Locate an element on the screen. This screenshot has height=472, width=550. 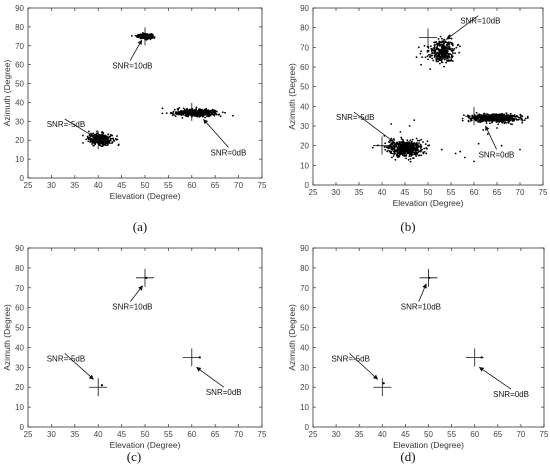
x-tick-label: 40 is located at coordinates (98, 185).